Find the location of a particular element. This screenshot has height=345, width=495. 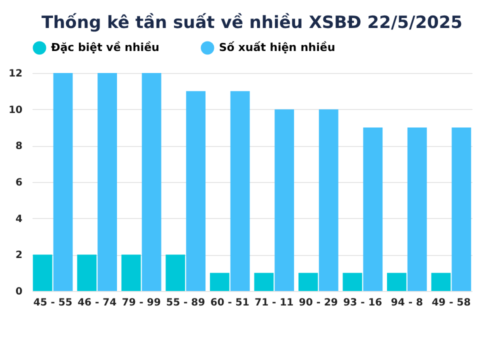

x-tick-label: 60 - 51 is located at coordinates (230, 303).